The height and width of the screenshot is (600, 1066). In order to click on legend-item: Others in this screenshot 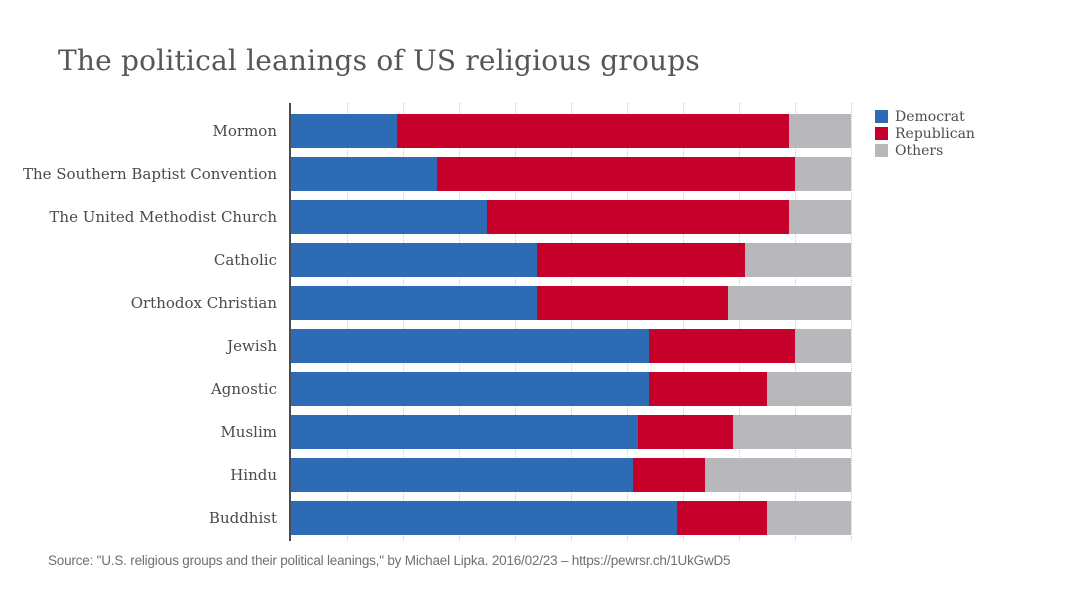, I will do `click(925, 150)`.